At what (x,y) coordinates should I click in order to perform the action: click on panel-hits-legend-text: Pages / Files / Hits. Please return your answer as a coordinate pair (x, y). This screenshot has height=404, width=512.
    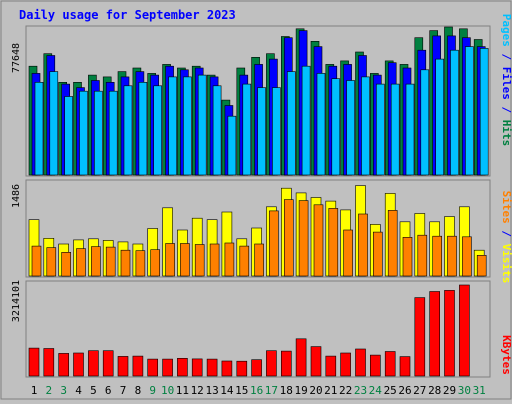
    Looking at the image, I should click on (506, 80).